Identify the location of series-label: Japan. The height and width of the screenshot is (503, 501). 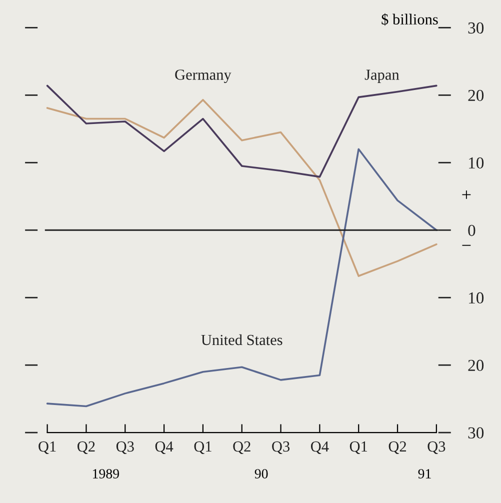
(382, 77).